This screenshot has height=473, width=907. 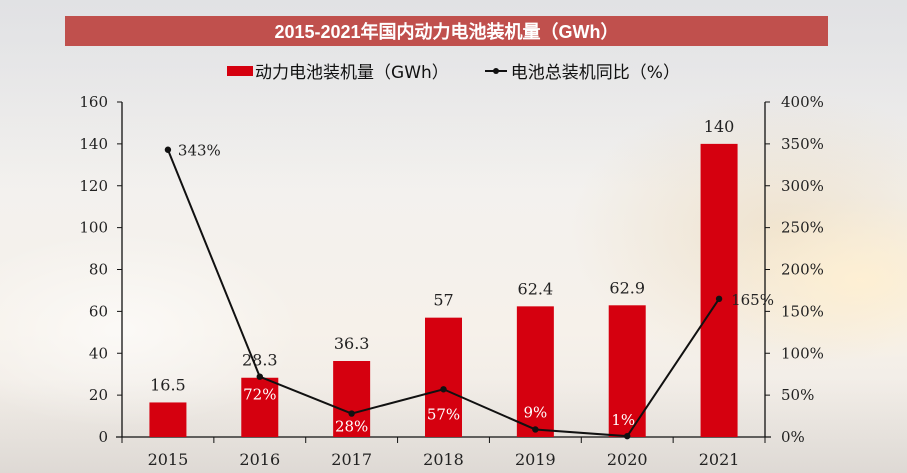 What do you see at coordinates (802, 228) in the screenshot?
I see `right-tick-label: 250%` at bounding box center [802, 228].